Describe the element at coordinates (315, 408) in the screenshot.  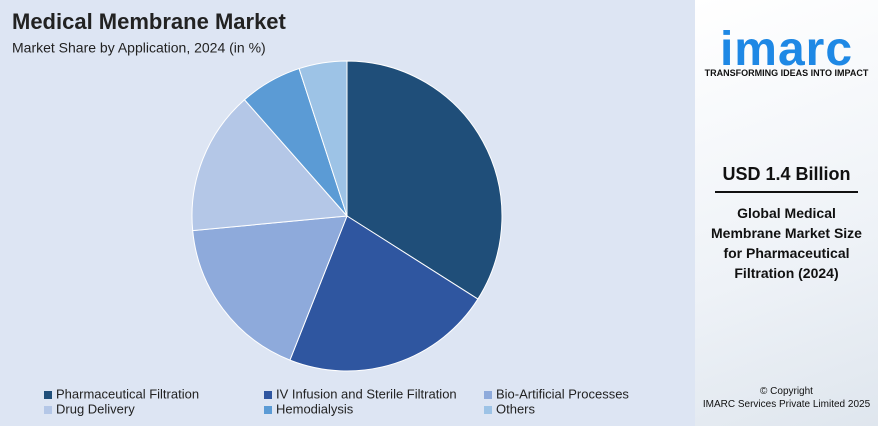
I see `legend-label: Hemodialysis` at that location.